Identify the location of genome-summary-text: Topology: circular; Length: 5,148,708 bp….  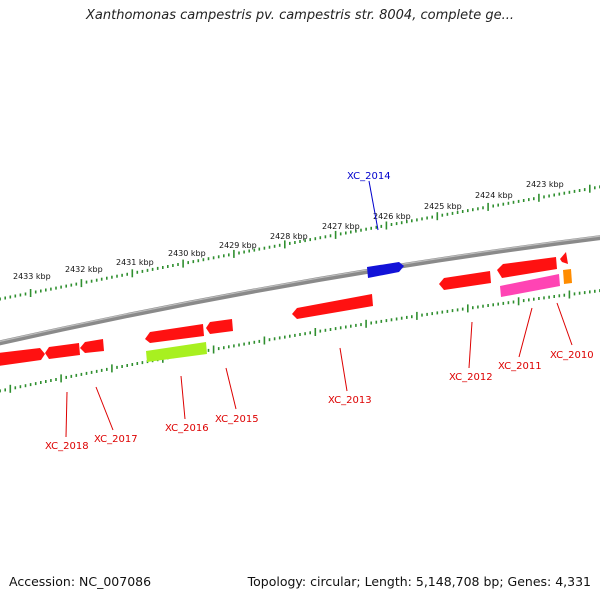
(419, 581).